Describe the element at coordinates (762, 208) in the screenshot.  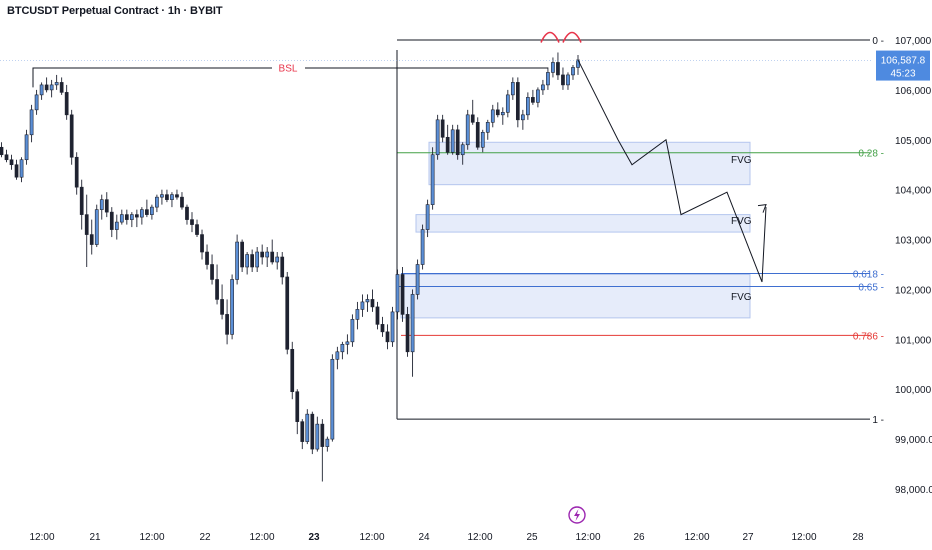
I see `projection-arrowhead` at that location.